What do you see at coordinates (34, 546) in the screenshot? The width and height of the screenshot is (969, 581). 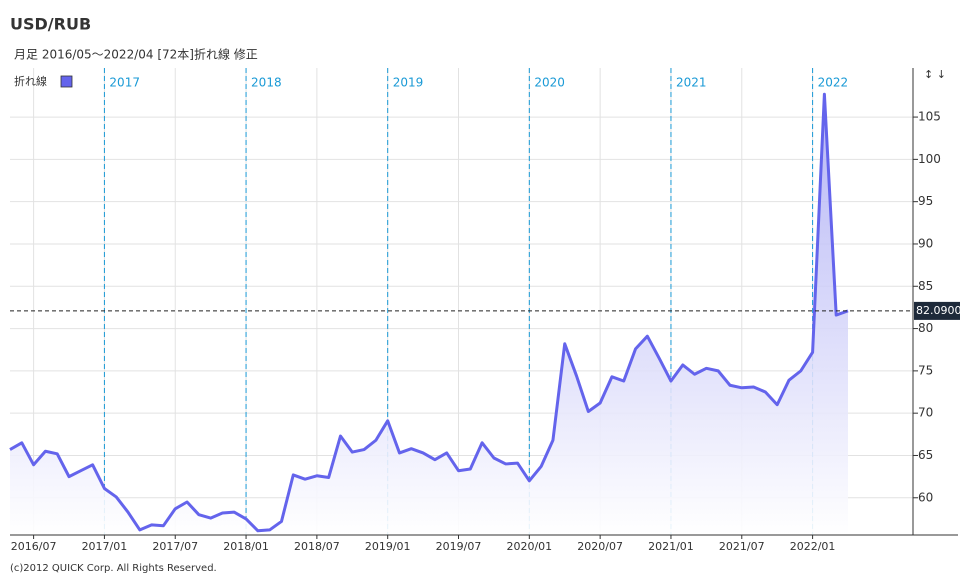 I see `x-tick-label: 2016/07` at bounding box center [34, 546].